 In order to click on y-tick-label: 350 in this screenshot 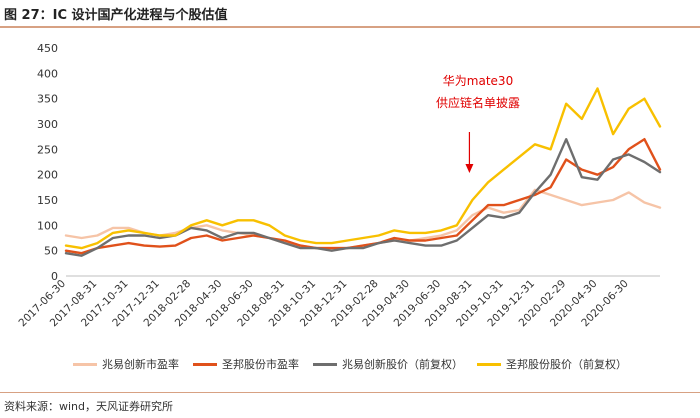, I will do `click(47, 99)`.